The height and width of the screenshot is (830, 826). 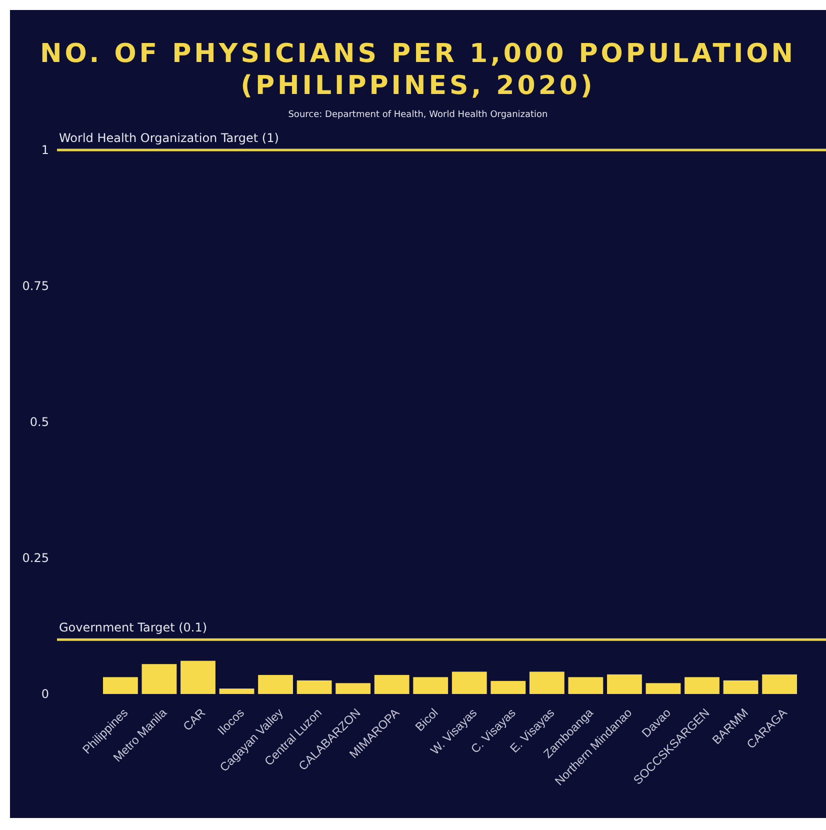 I want to click on ref-line-label: World Health Organization Target (1), so click(x=169, y=138).